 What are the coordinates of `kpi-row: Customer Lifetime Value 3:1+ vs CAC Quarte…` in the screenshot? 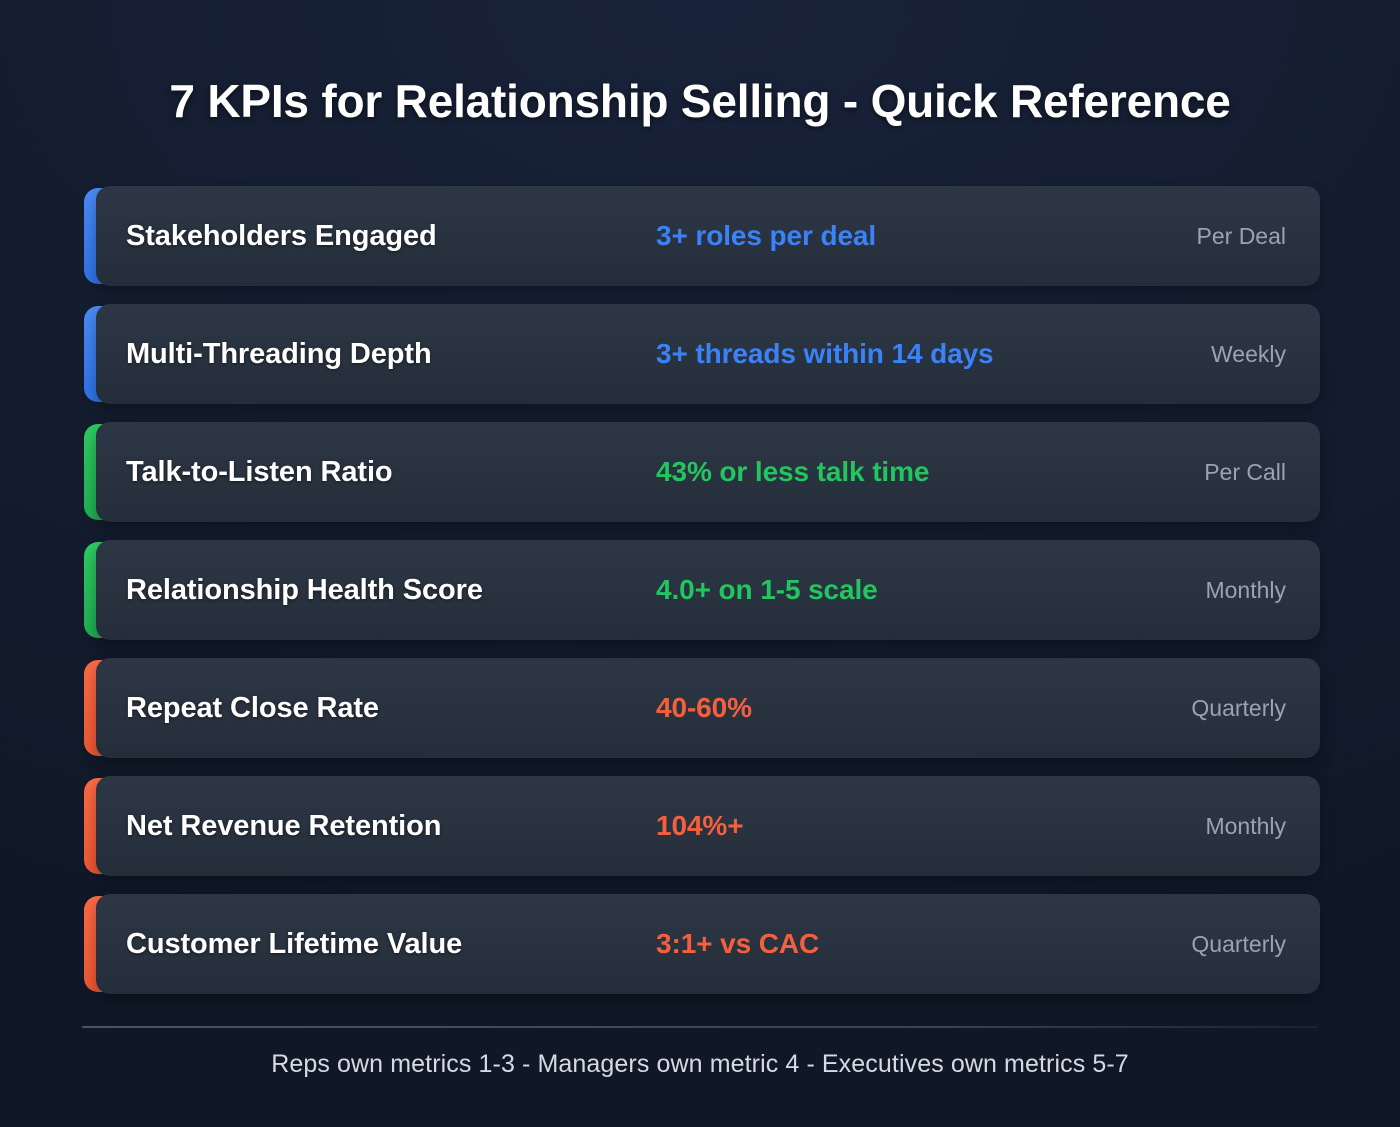 It's located at (702, 944).